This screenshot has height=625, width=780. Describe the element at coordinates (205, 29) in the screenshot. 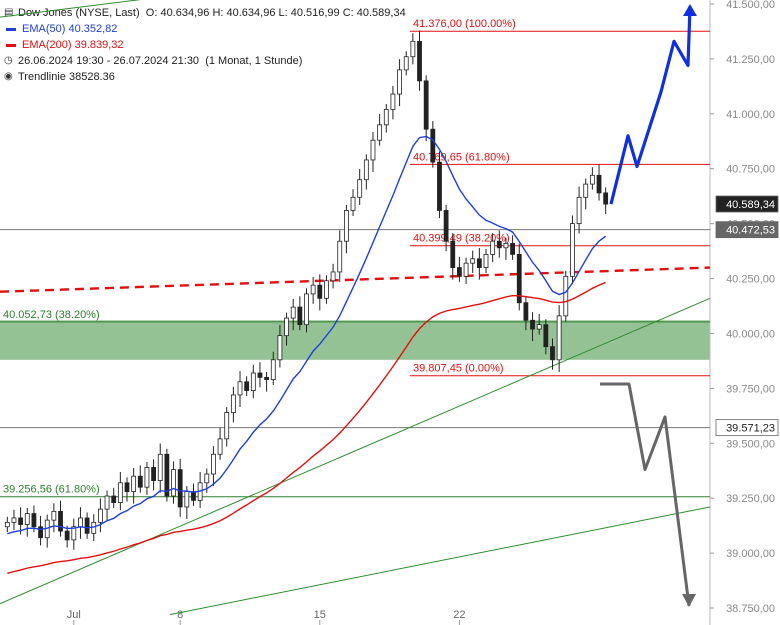

I see `legend-ema50-row: EMA(50) 40.352,82` at that location.